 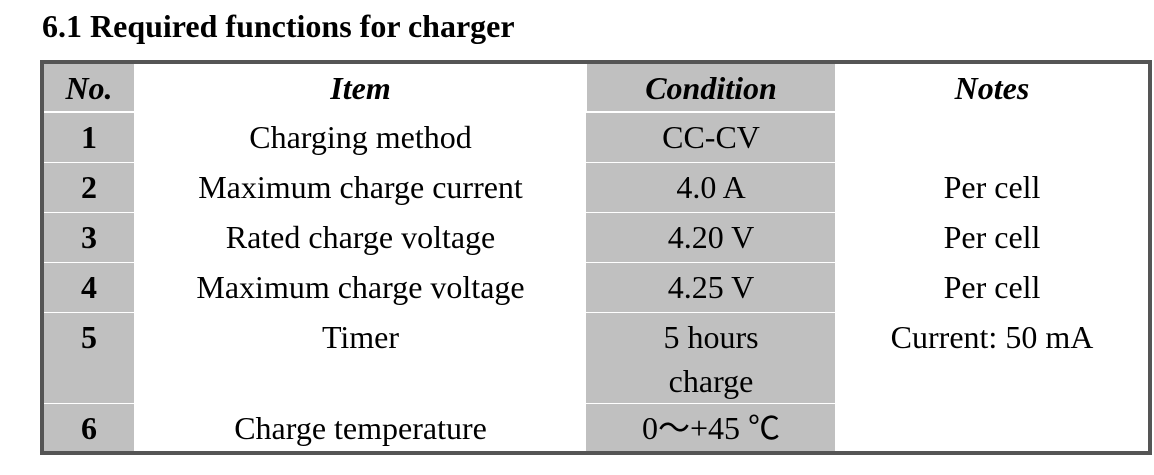 I want to click on cell-text: 4, so click(x=89, y=286).